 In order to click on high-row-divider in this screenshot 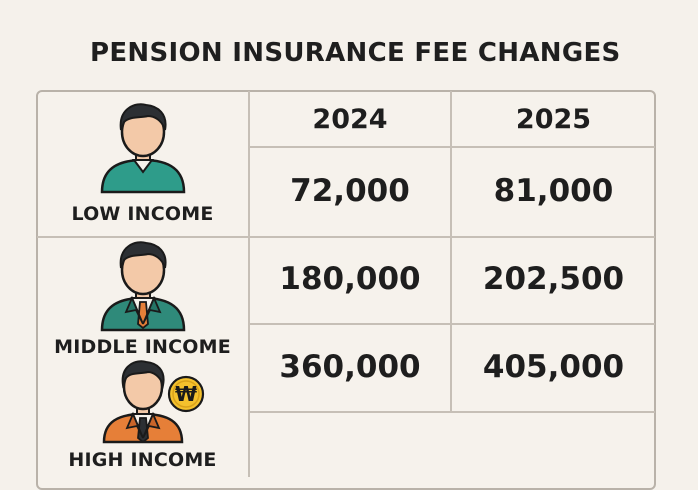, I will do `click(452, 412)`.